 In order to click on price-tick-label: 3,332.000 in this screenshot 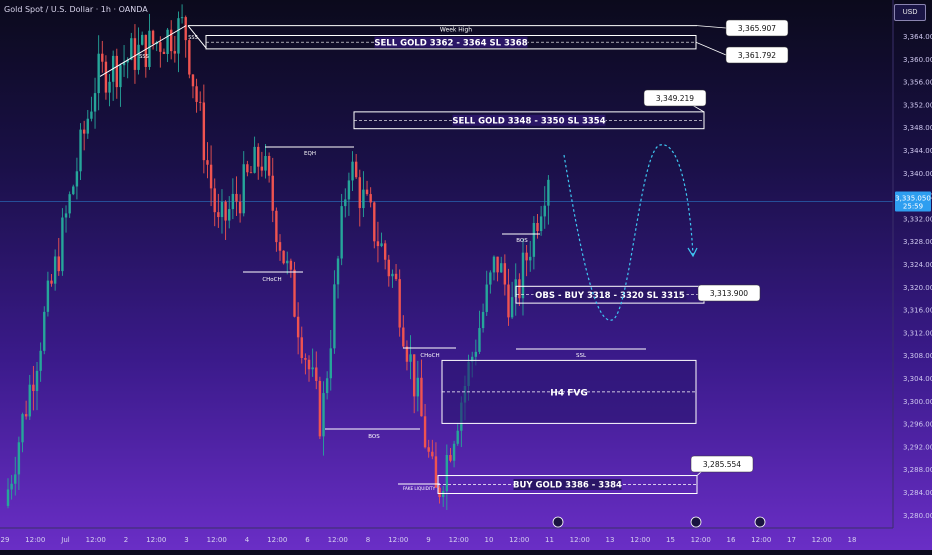, I will do `click(917, 219)`.